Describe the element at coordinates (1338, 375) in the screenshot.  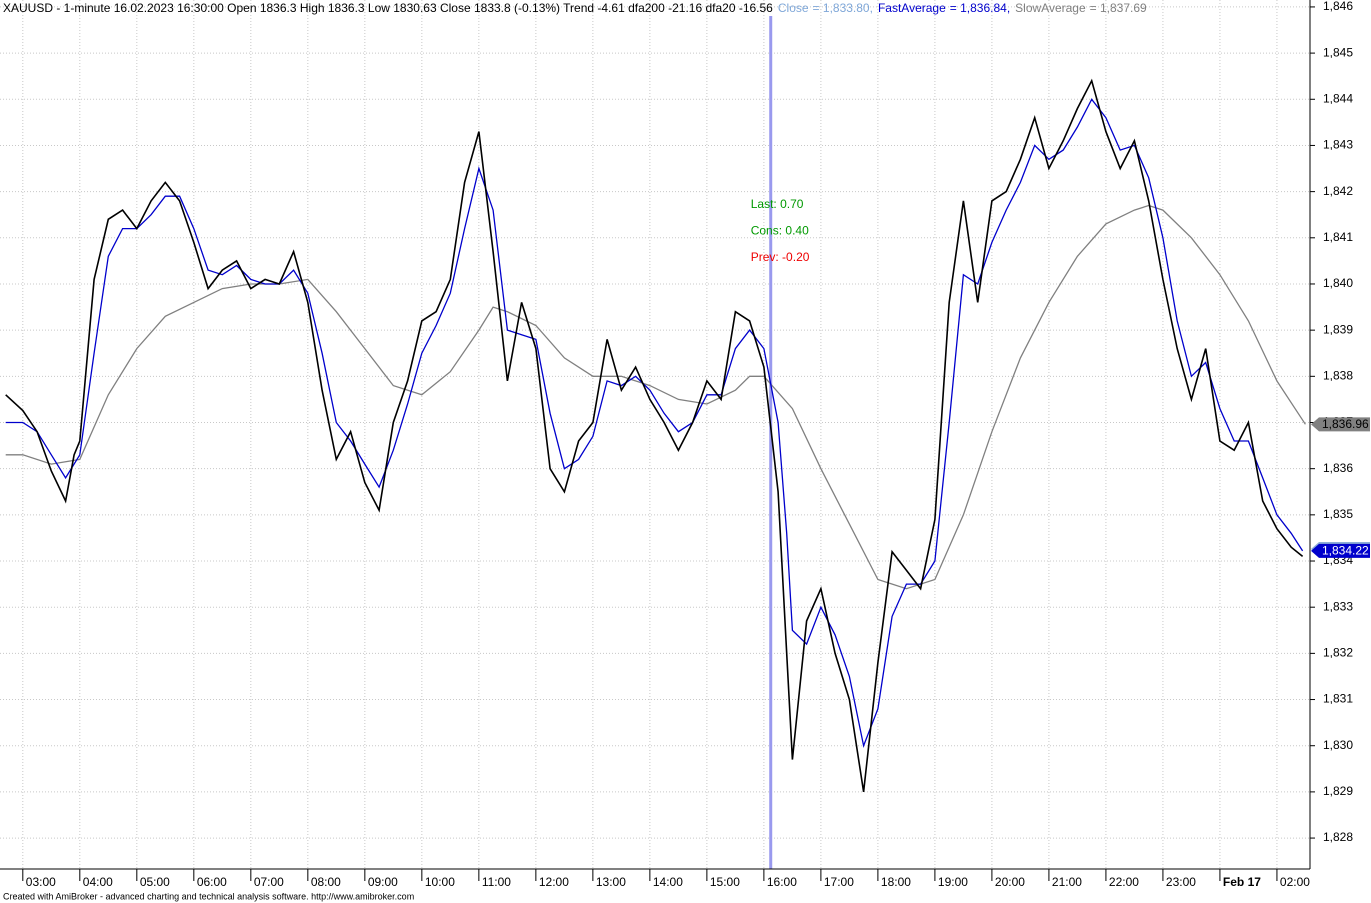
I see `y-tick-label: 1,838` at that location.